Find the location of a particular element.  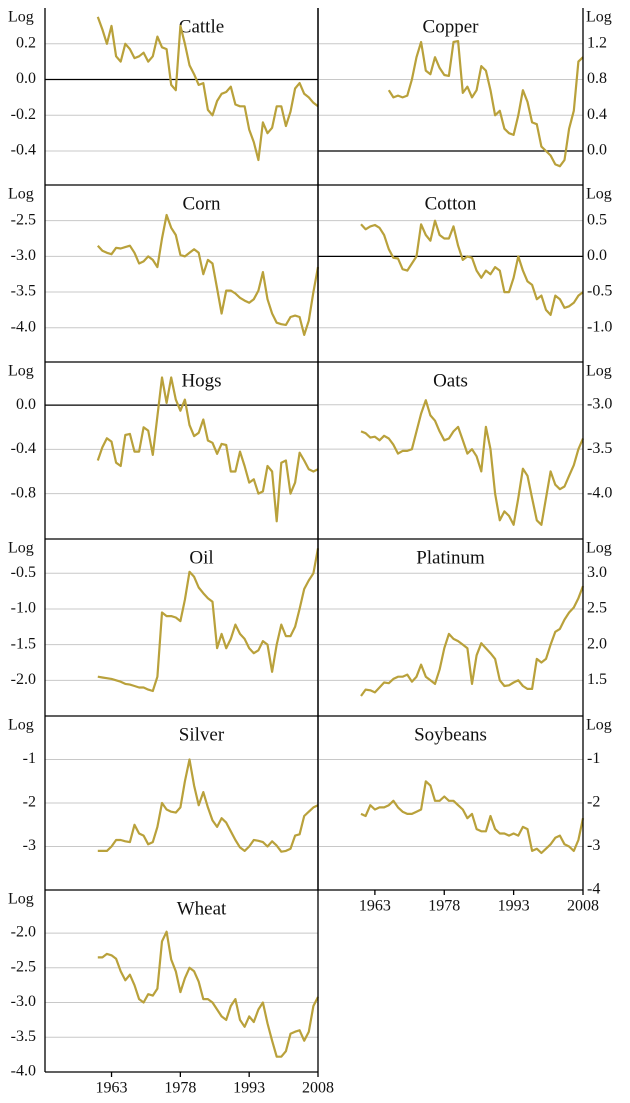

panel: -3.0 -3.5 -4.0 Log Oats is located at coordinates (464, 451).